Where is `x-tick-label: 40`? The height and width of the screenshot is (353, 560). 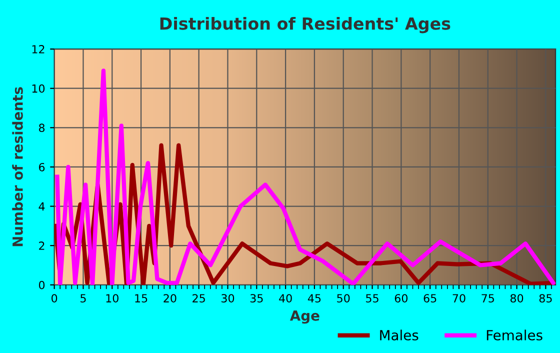
x-tick-label: 40 is located at coordinates (285, 298).